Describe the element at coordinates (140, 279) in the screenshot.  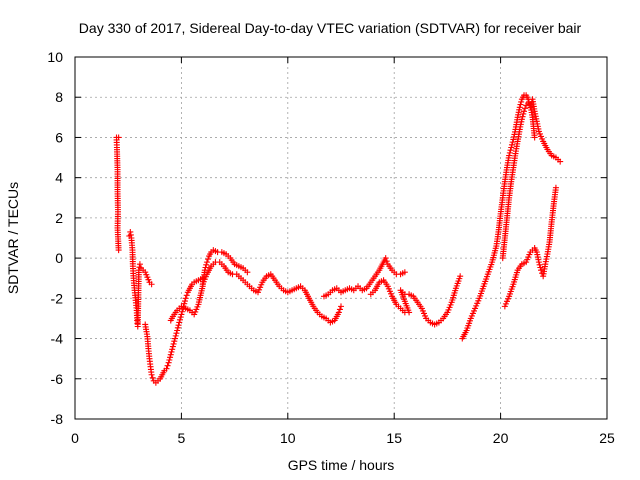
I see `series-early-dip` at that location.